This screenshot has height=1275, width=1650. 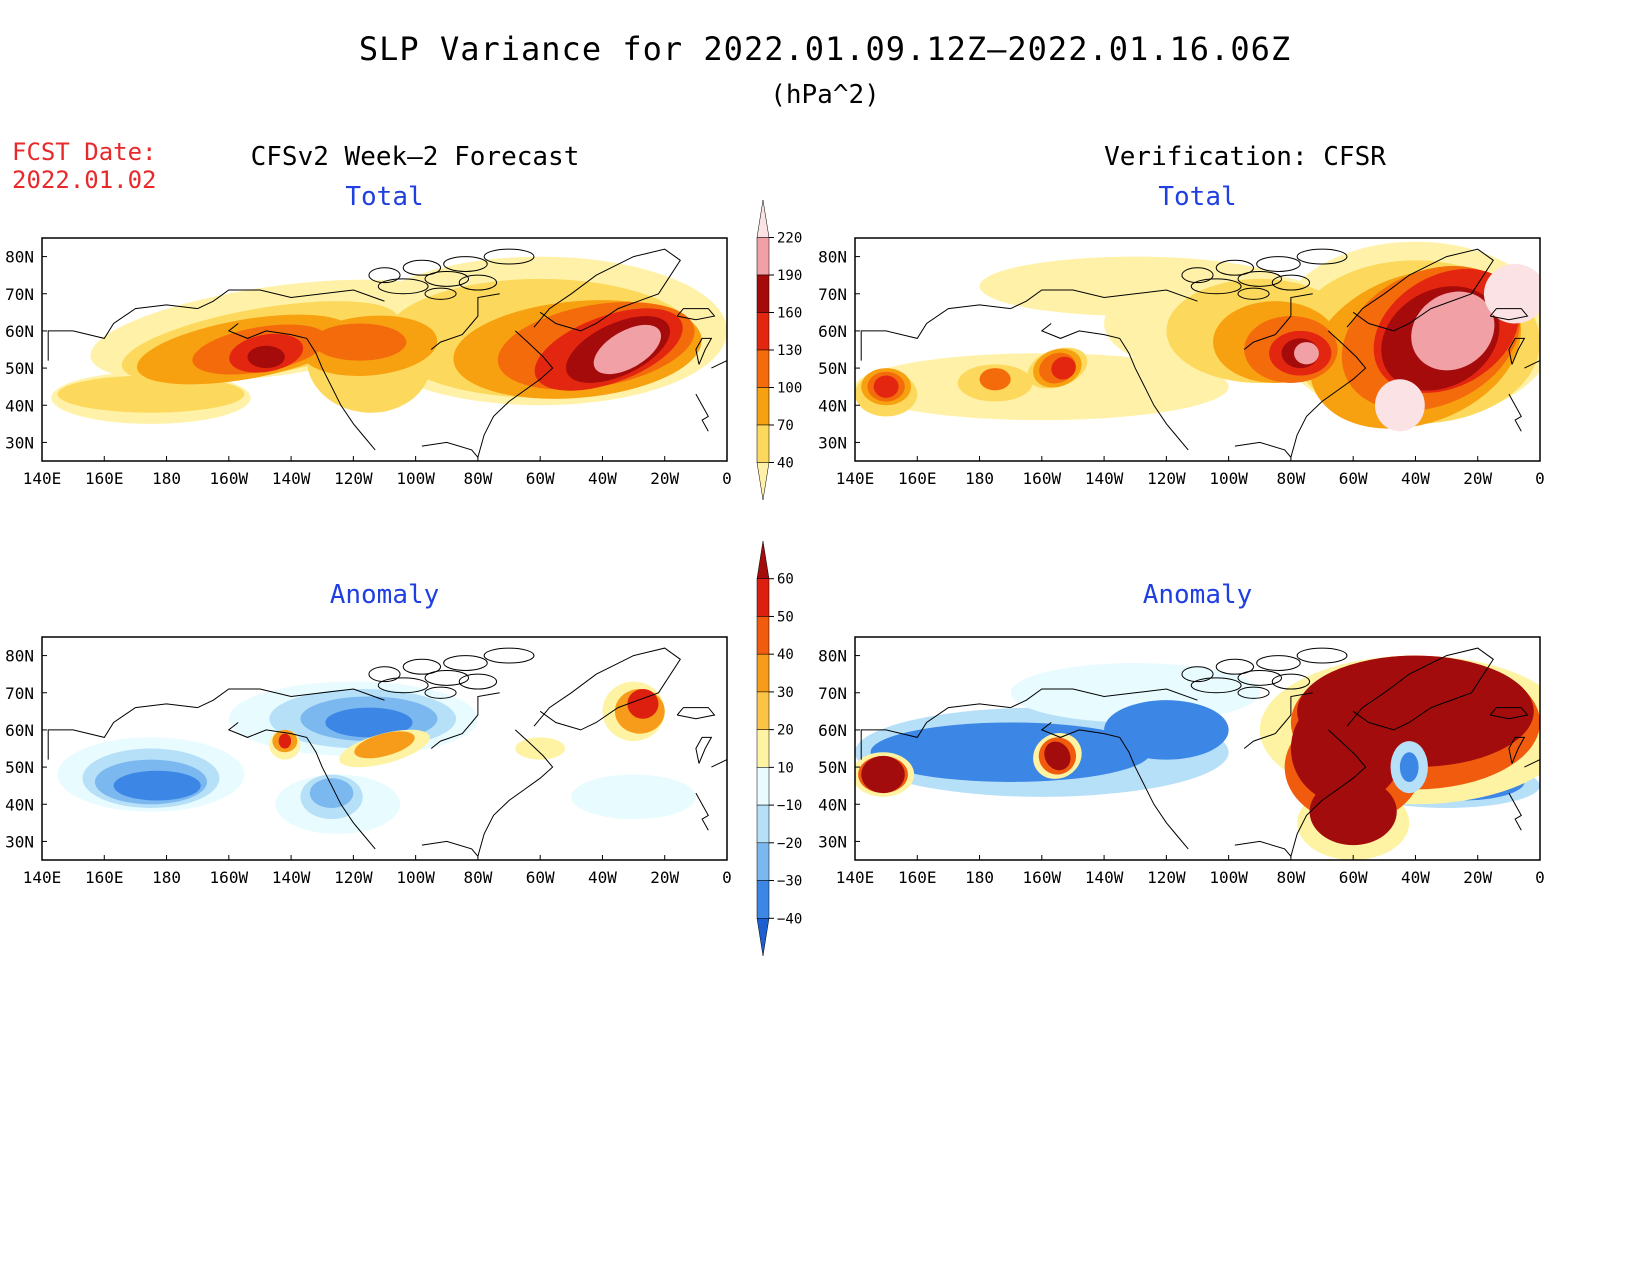 I want to click on colorbar-label: 220, so click(x=789, y=239).